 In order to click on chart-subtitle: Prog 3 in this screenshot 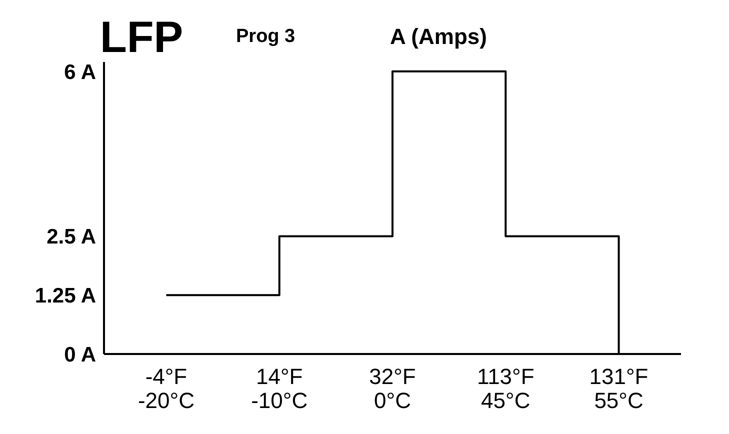, I will do `click(266, 37)`.